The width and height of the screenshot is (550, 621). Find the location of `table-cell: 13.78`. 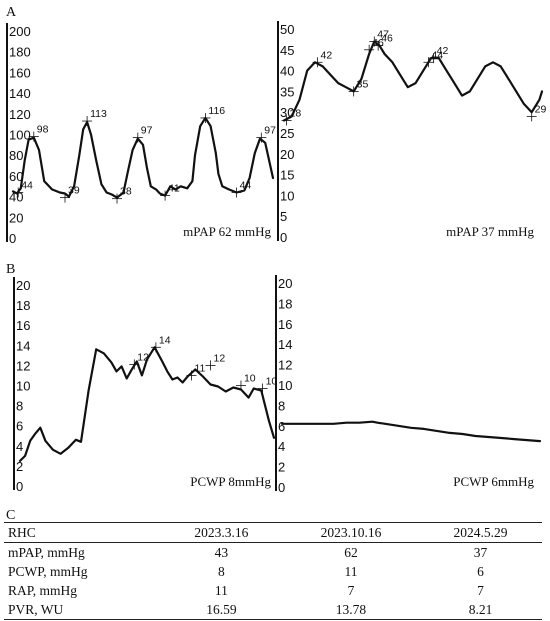

table-cell: 13.78 is located at coordinates (351, 610).